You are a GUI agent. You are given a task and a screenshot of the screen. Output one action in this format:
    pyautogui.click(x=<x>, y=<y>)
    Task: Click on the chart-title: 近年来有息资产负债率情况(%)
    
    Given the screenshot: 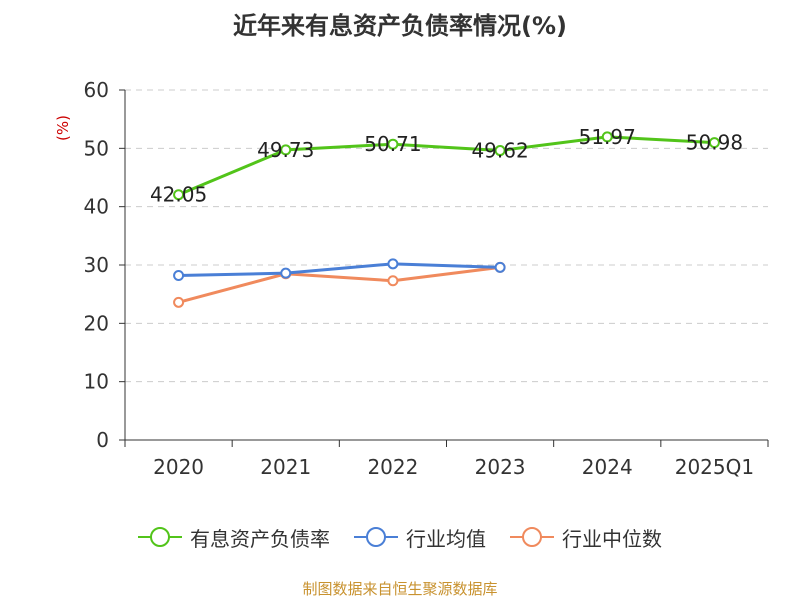 What is the action you would take?
    pyautogui.click(x=400, y=26)
    